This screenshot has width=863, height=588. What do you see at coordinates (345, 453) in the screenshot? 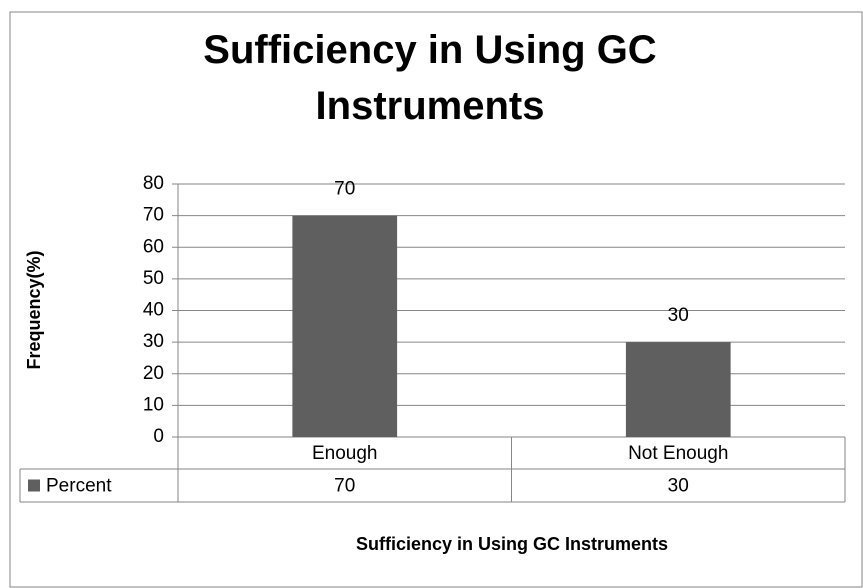
I see `x-tick-label: Enough` at bounding box center [345, 453].